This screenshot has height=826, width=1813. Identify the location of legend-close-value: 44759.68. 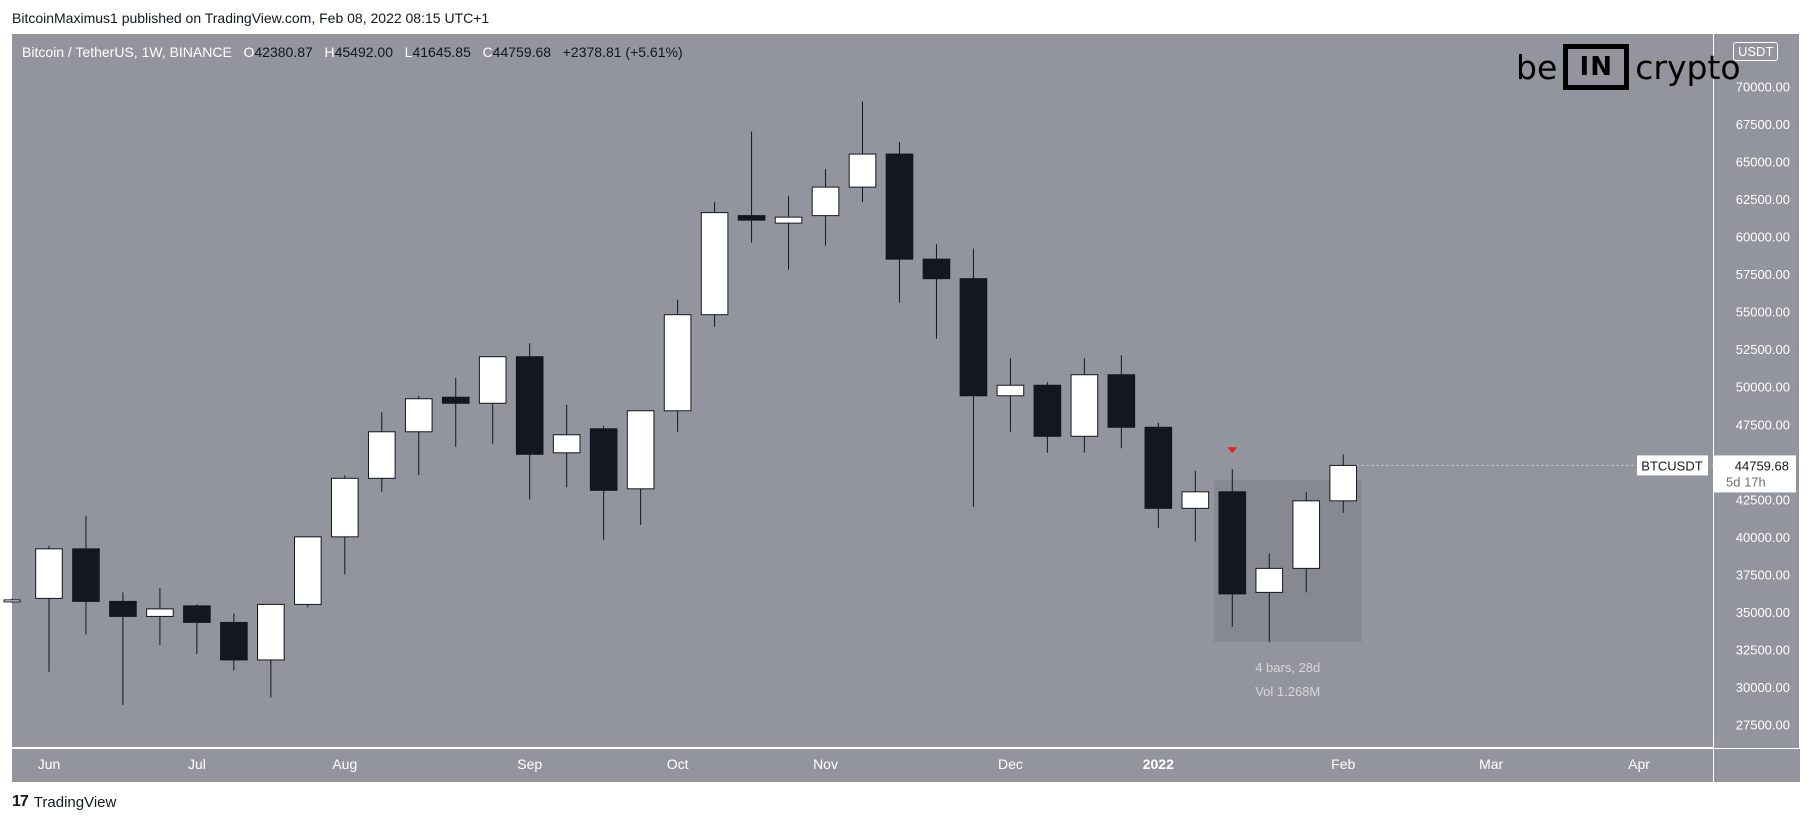
(522, 52).